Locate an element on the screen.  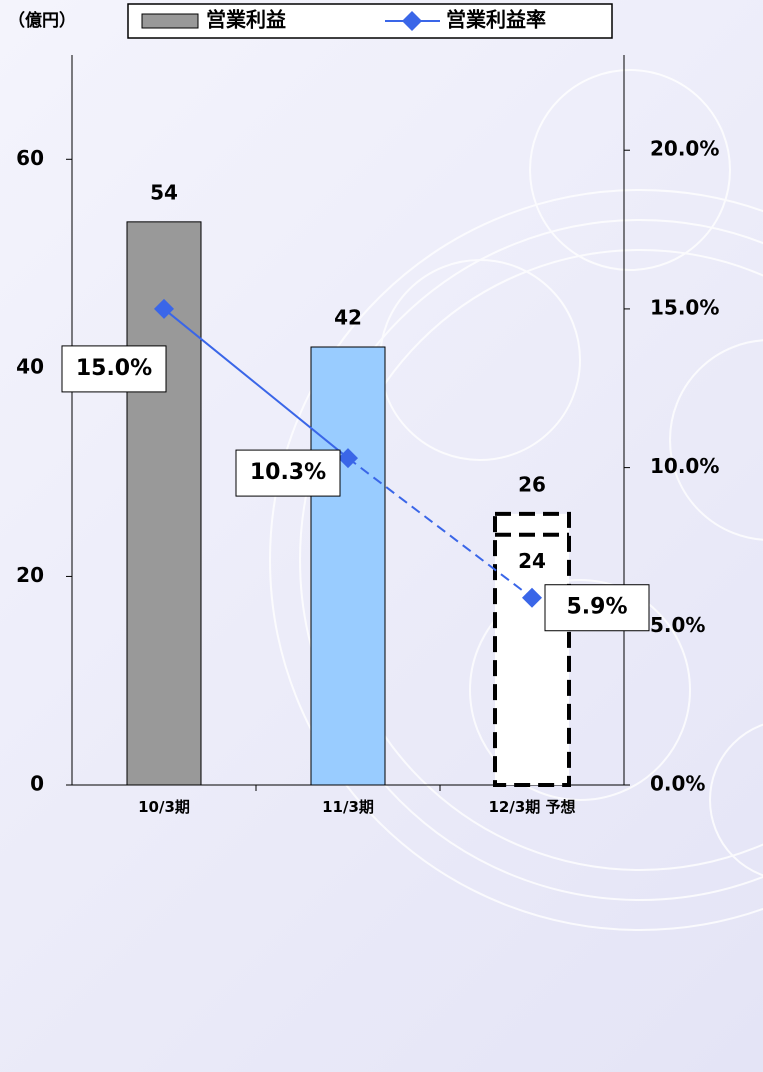
legend-label: 営業利益 is located at coordinates (246, 20).